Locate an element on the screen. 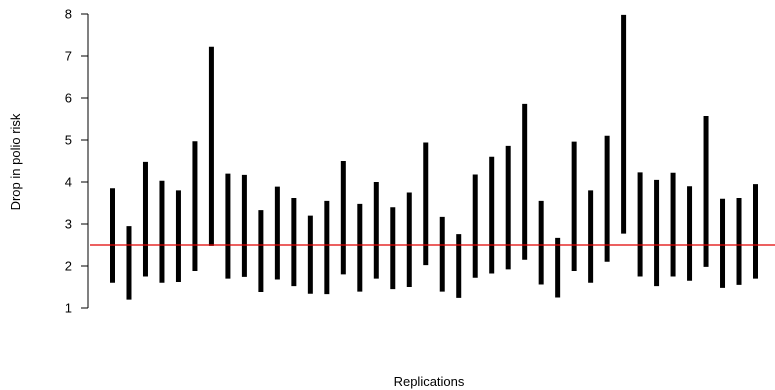  y-tick-label: 1 is located at coordinates (68, 308).